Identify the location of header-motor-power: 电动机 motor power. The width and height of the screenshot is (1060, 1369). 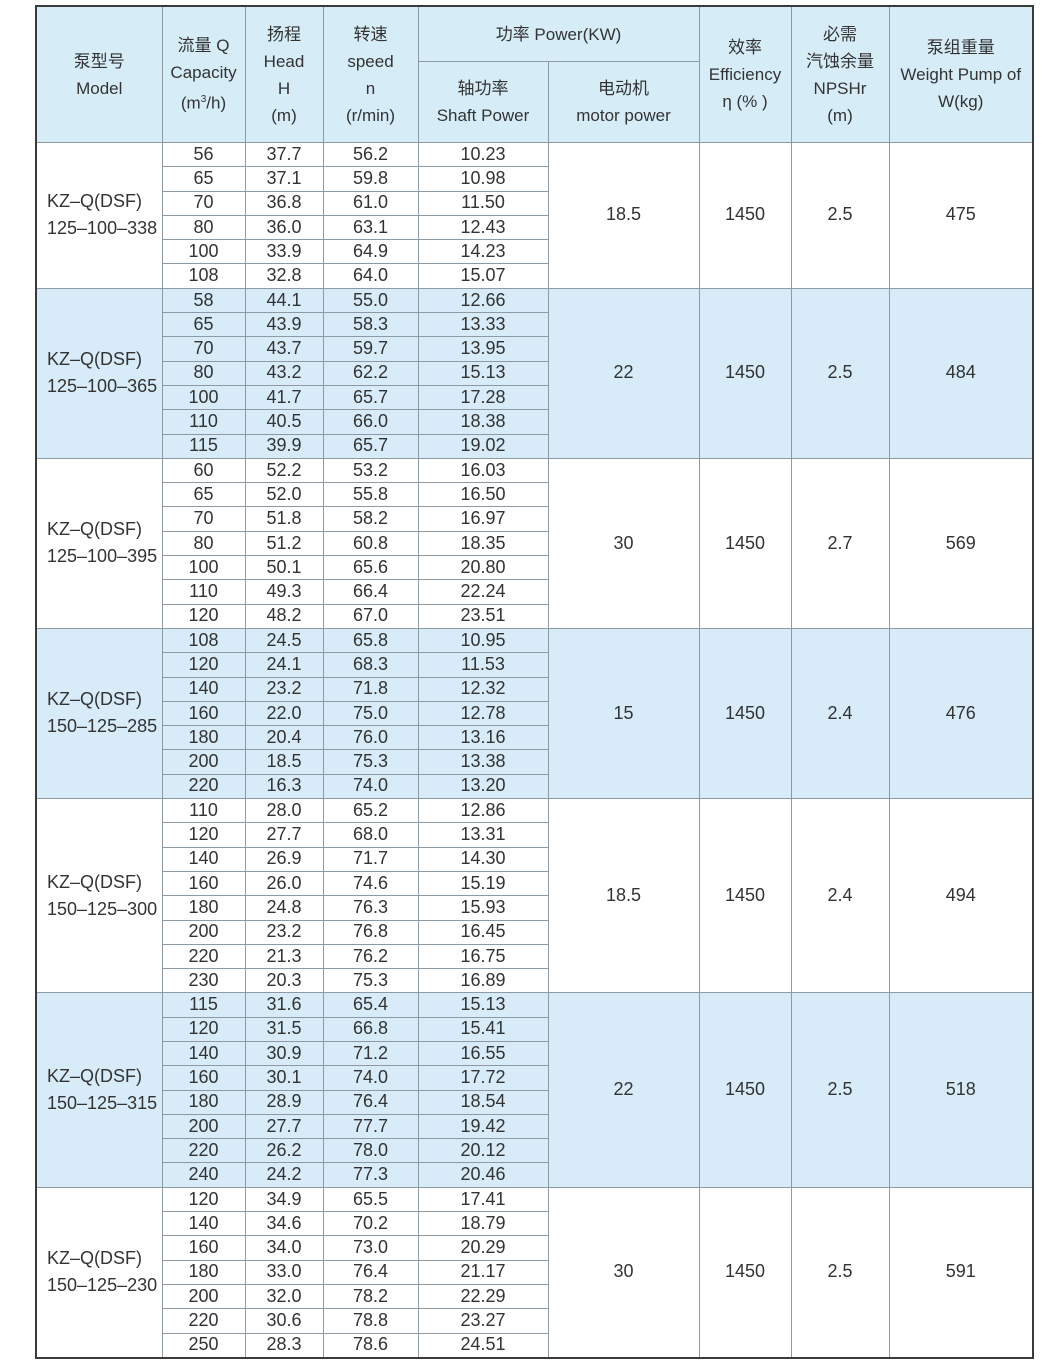
(623, 102).